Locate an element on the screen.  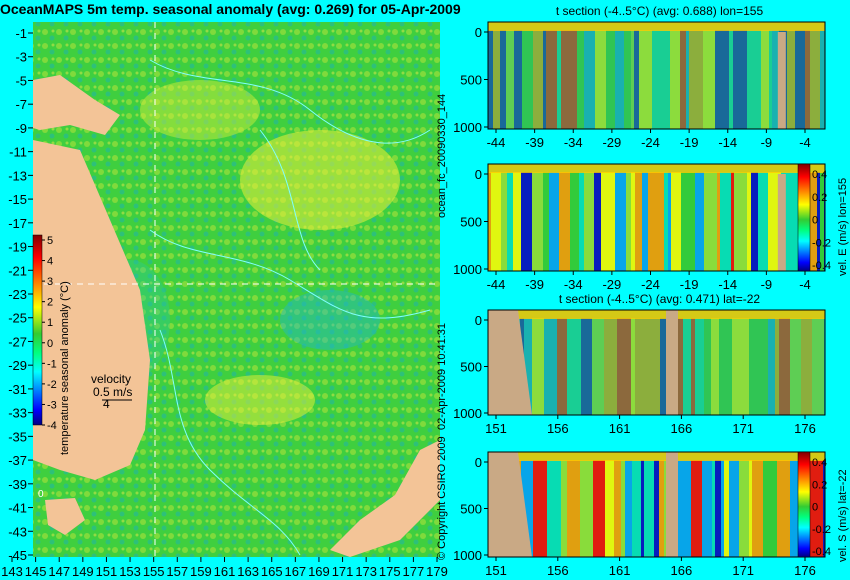
lon-tick-label: 151 is located at coordinates (107, 571).